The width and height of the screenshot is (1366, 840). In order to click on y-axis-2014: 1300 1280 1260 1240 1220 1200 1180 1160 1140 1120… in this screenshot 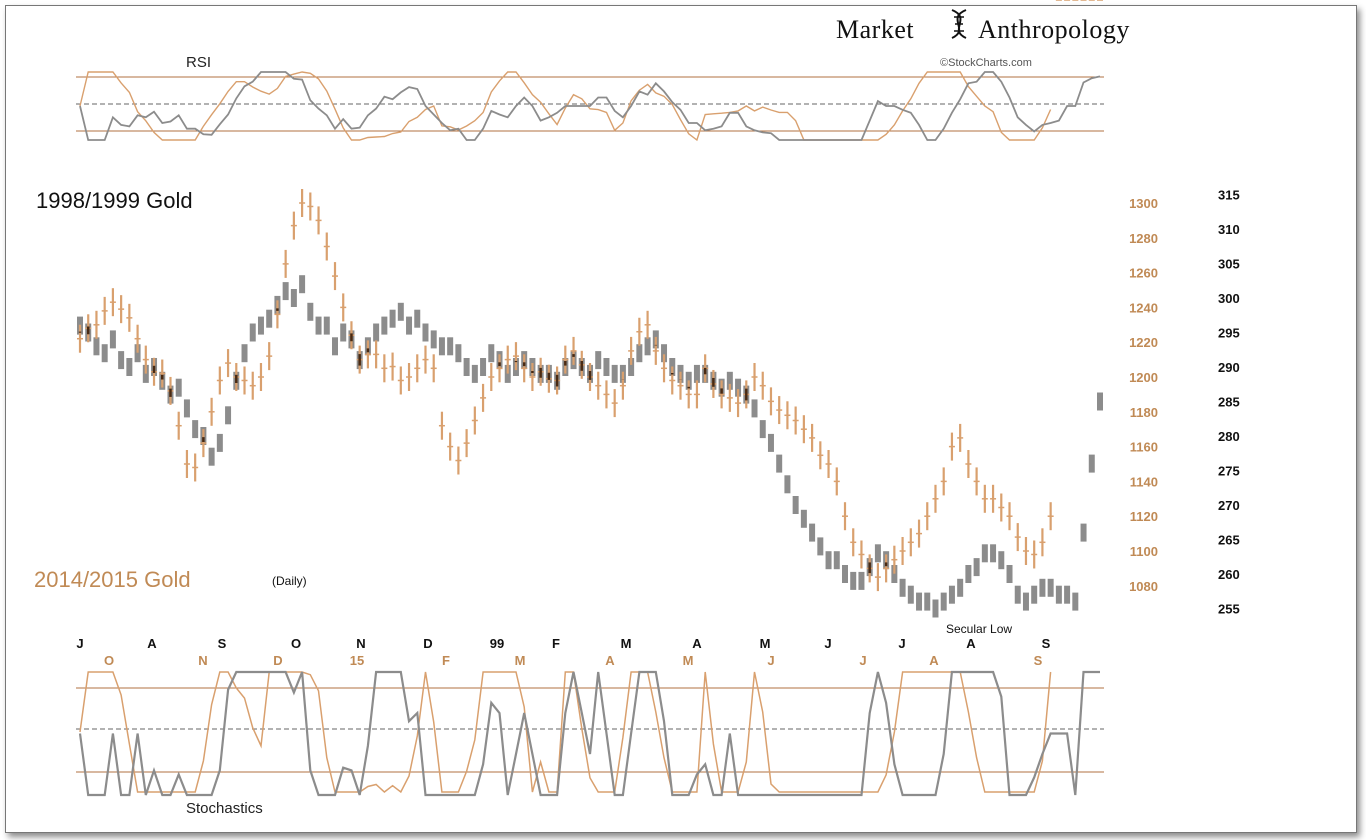, I will do `click(1143, 395)`.